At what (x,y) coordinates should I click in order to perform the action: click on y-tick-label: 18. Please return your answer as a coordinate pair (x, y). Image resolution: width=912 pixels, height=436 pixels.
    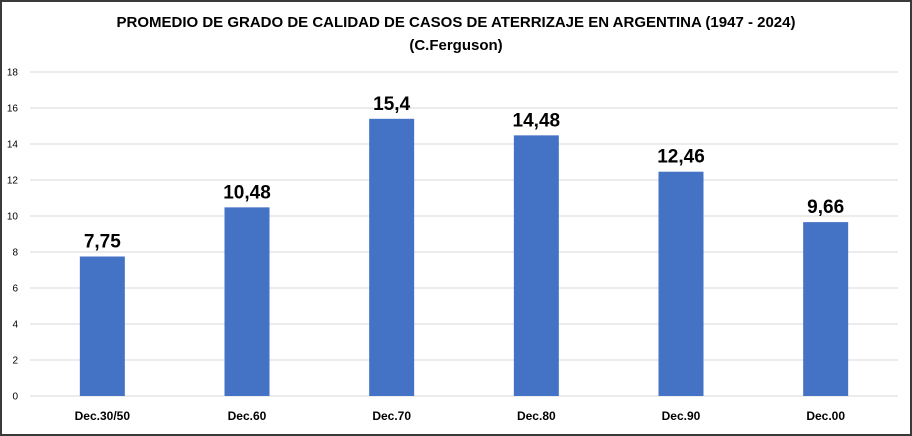
    Looking at the image, I should click on (13, 73).